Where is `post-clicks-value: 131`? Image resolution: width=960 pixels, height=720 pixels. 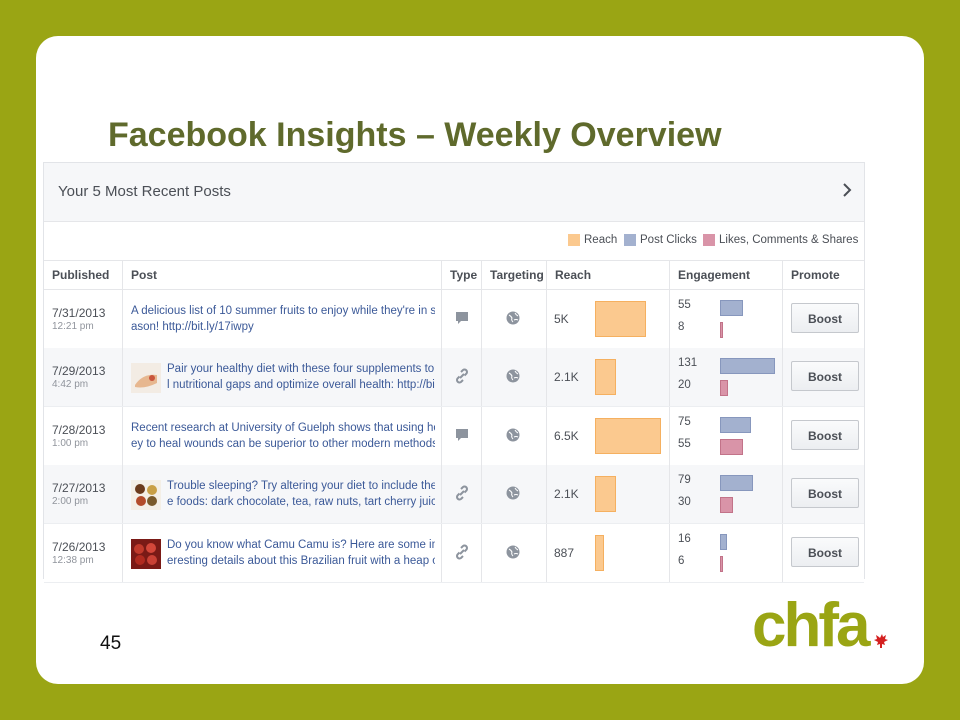
post-clicks-value: 131 is located at coordinates (688, 363).